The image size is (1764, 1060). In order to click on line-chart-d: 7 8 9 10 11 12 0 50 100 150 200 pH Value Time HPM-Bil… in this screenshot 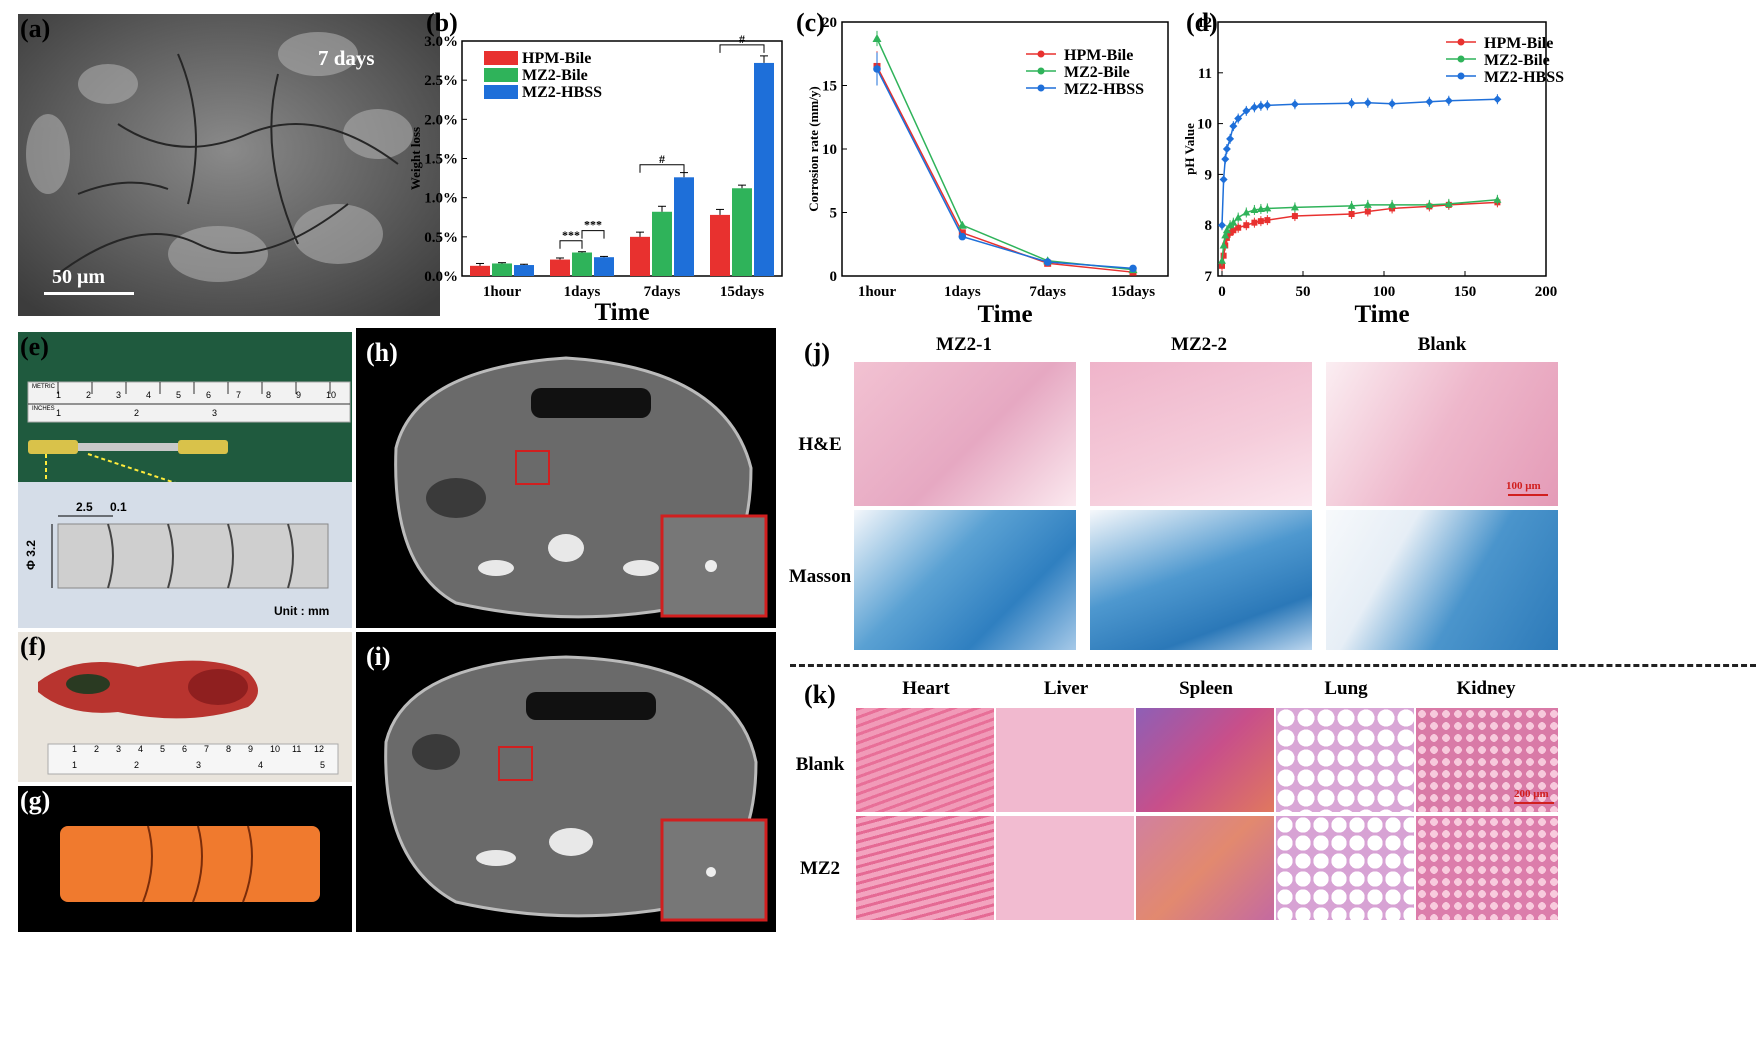, I will do `click(1373, 169)`.